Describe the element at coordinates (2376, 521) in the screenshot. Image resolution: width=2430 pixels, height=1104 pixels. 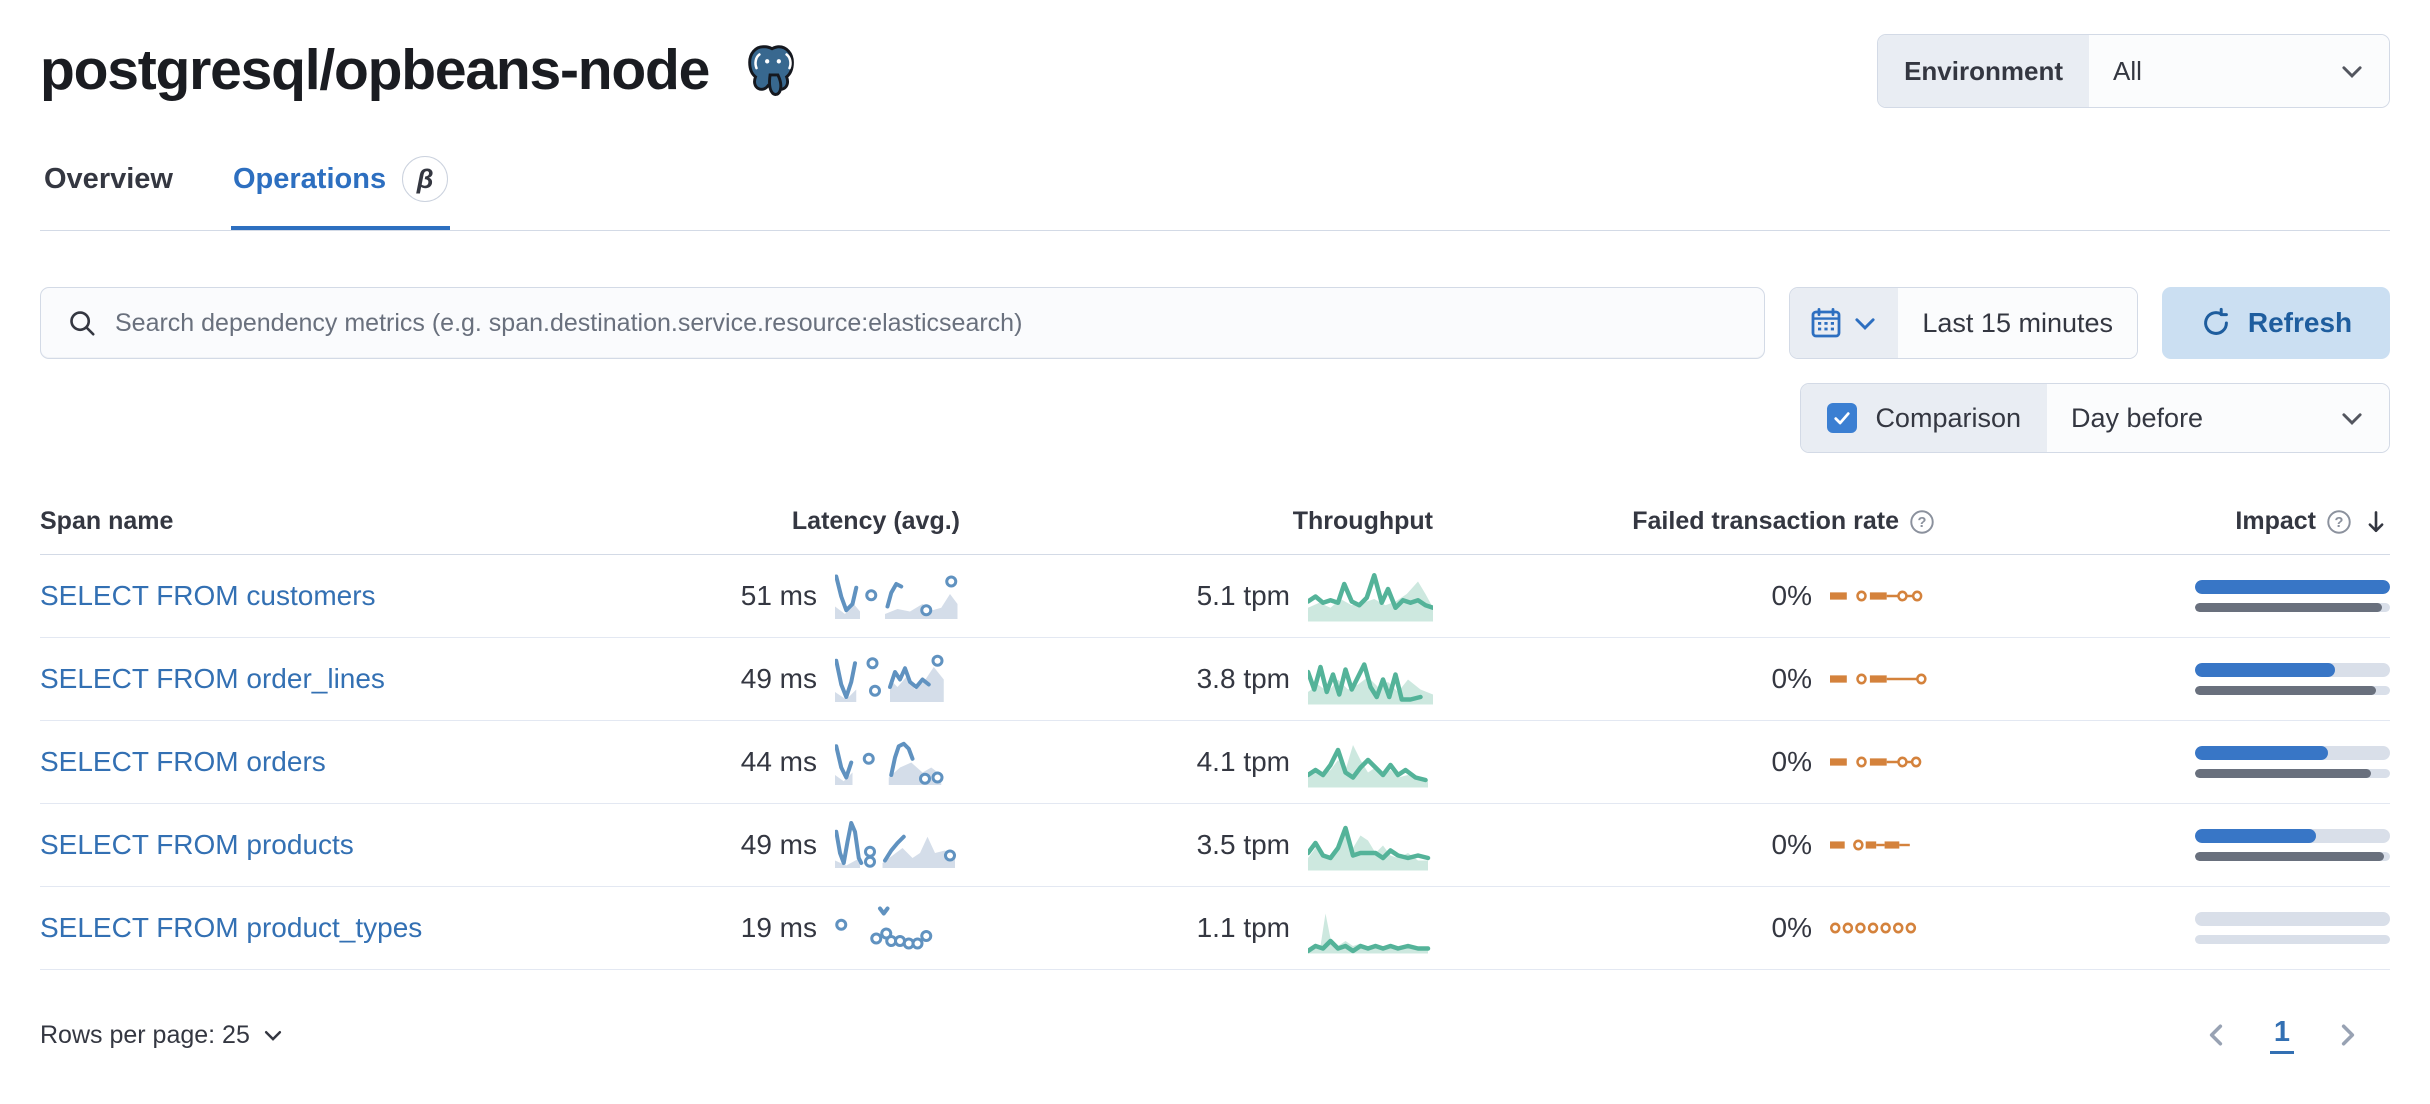
I see `sort-descending-icon` at that location.